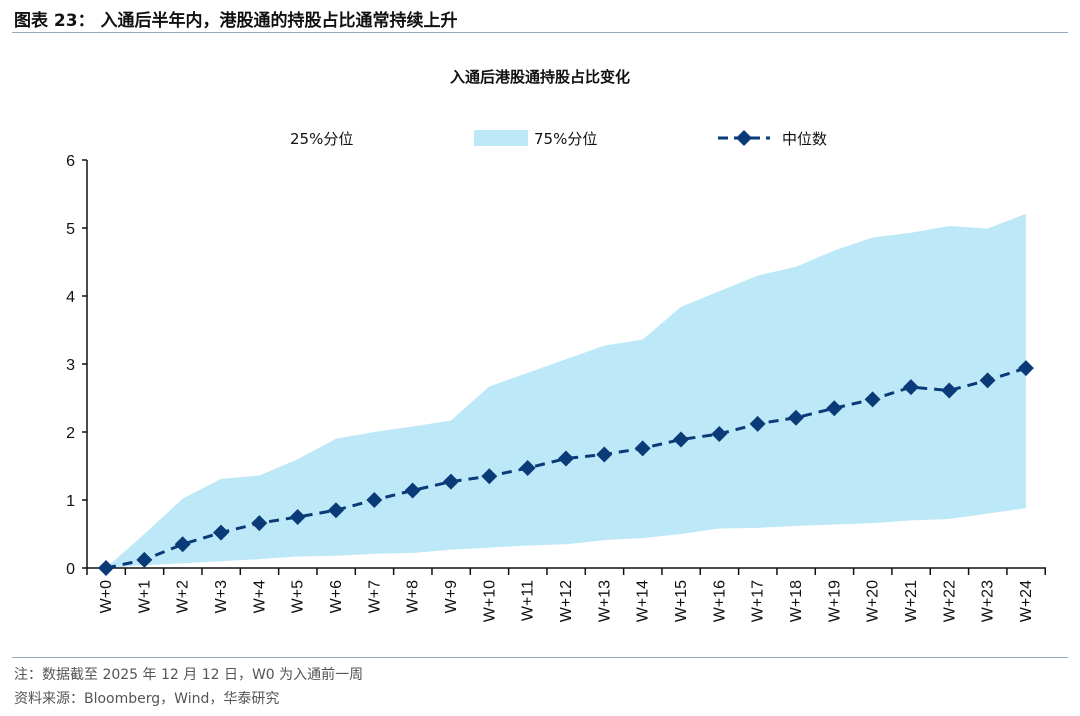 The image size is (1080, 716). Describe the element at coordinates (259, 596) in the screenshot. I see `x-tick-label: W+4` at that location.